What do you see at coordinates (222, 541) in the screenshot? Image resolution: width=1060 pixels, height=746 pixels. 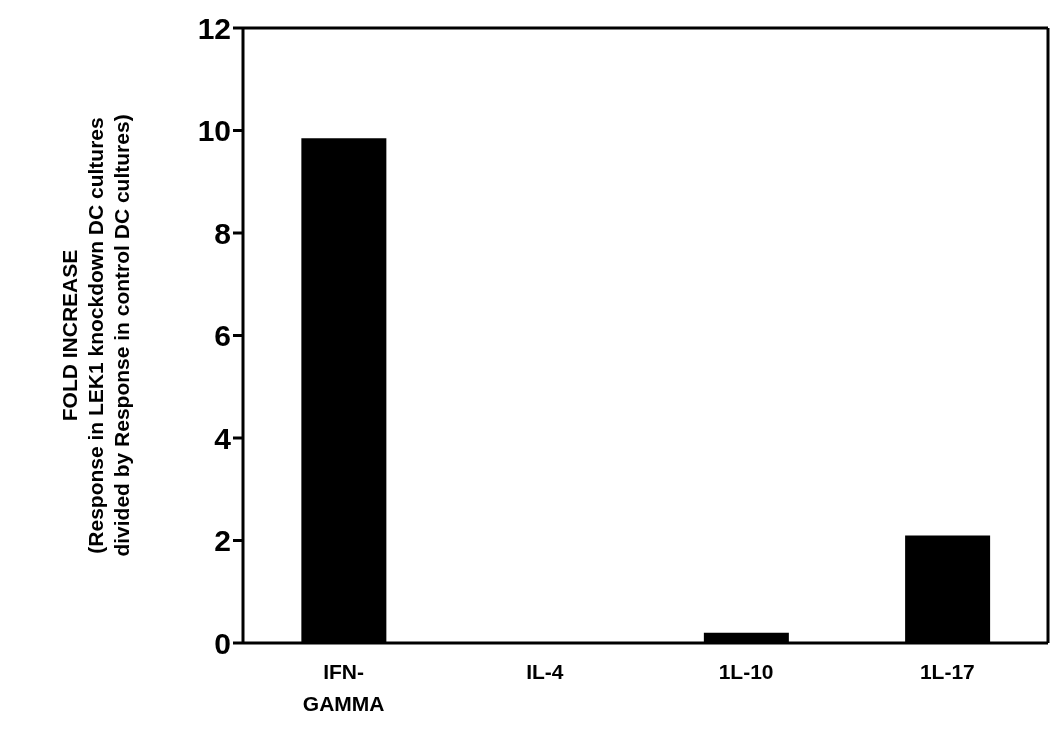 I see `y-tick-label: 2` at bounding box center [222, 541].